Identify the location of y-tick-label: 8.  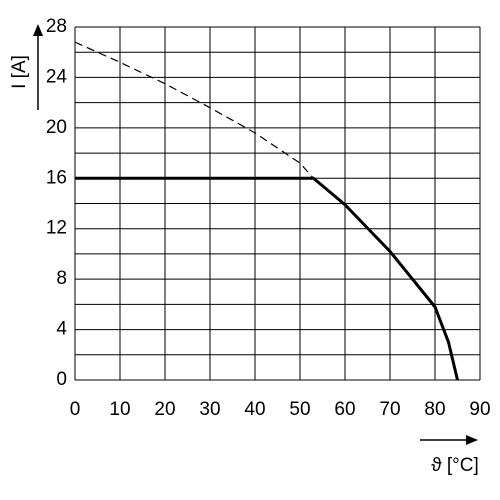
(61, 278).